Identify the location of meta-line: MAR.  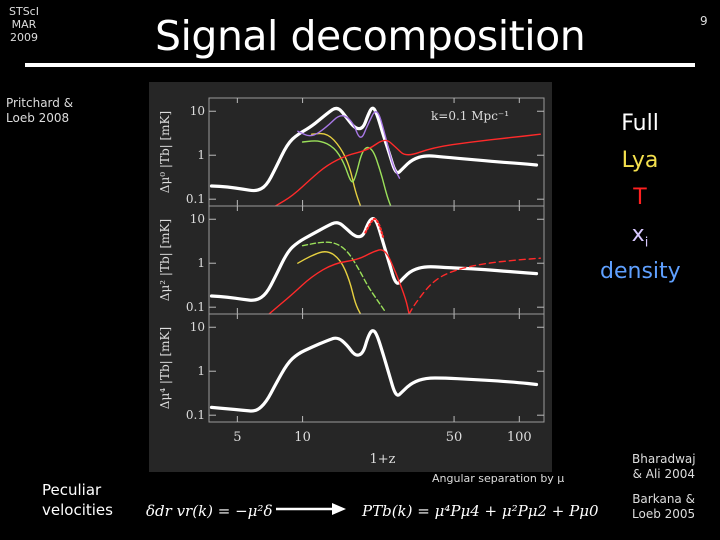
(24, 24).